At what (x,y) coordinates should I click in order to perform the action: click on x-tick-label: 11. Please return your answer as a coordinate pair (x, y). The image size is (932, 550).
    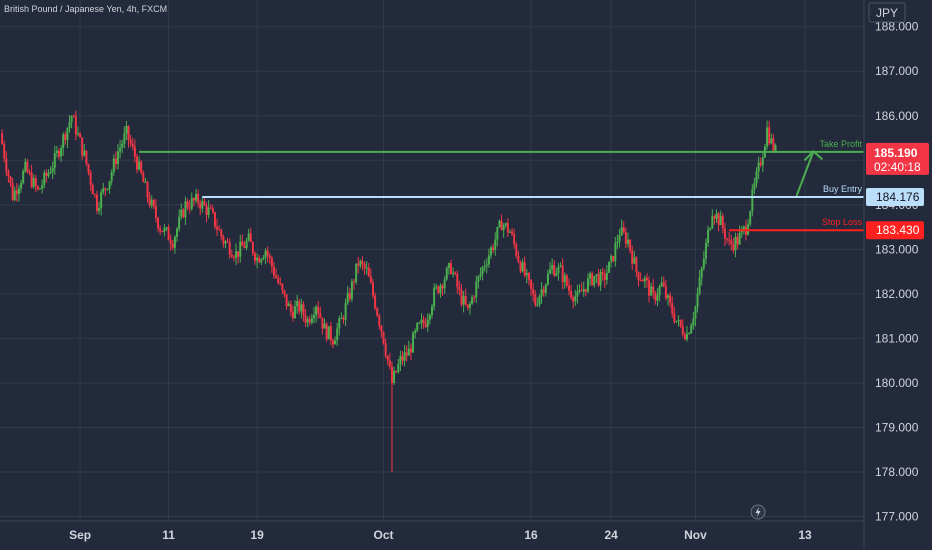
    Looking at the image, I should click on (168, 535).